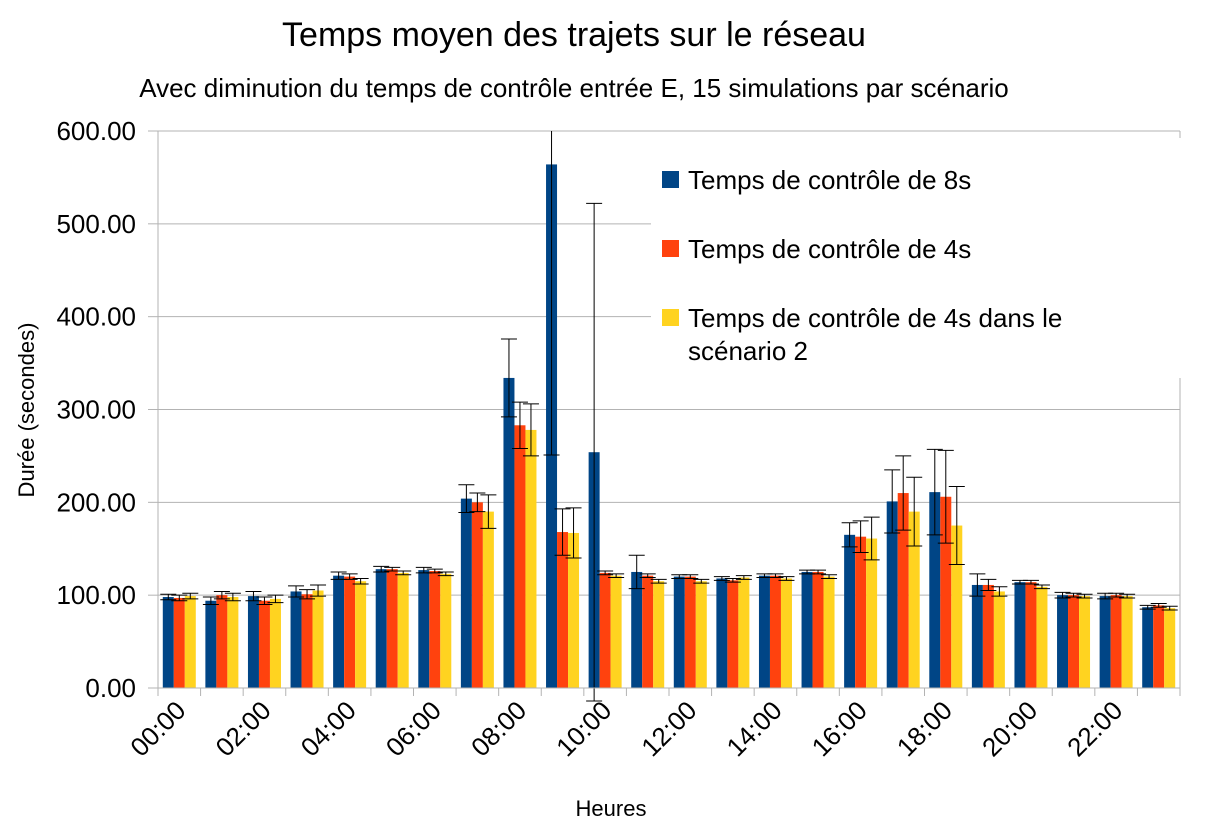  I want to click on x-tick-label: 10:00, so click(583, 728).